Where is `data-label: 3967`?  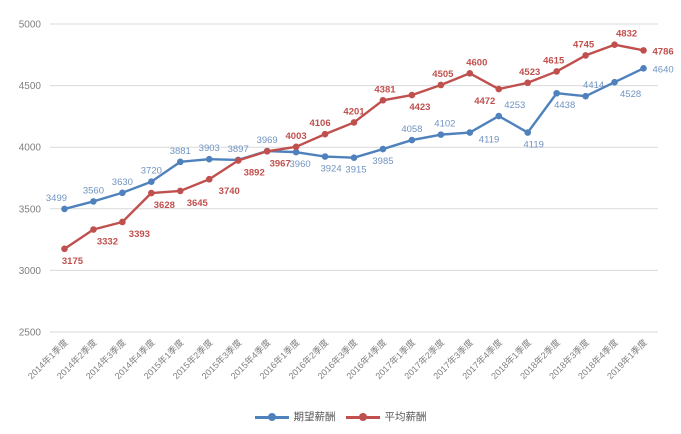
data-label: 3967 is located at coordinates (280, 163).